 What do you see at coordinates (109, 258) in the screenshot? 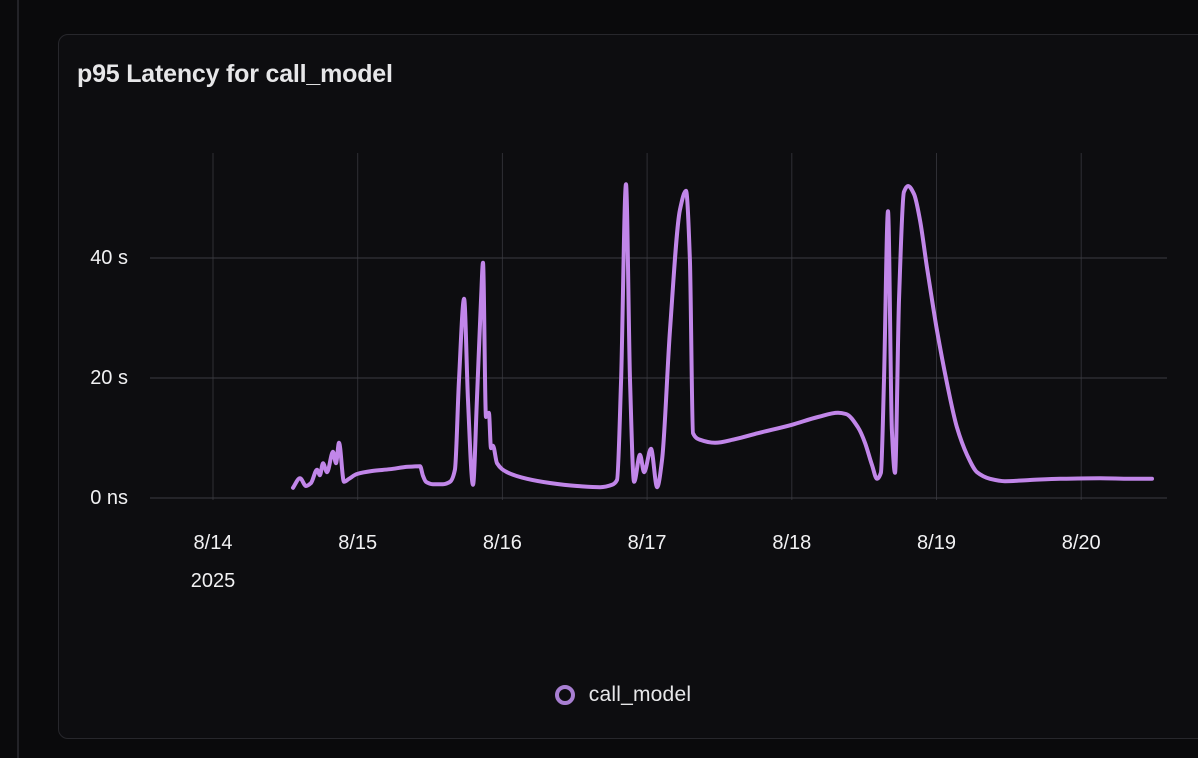
I see `y-axis-tick-label: 40 s` at bounding box center [109, 258].